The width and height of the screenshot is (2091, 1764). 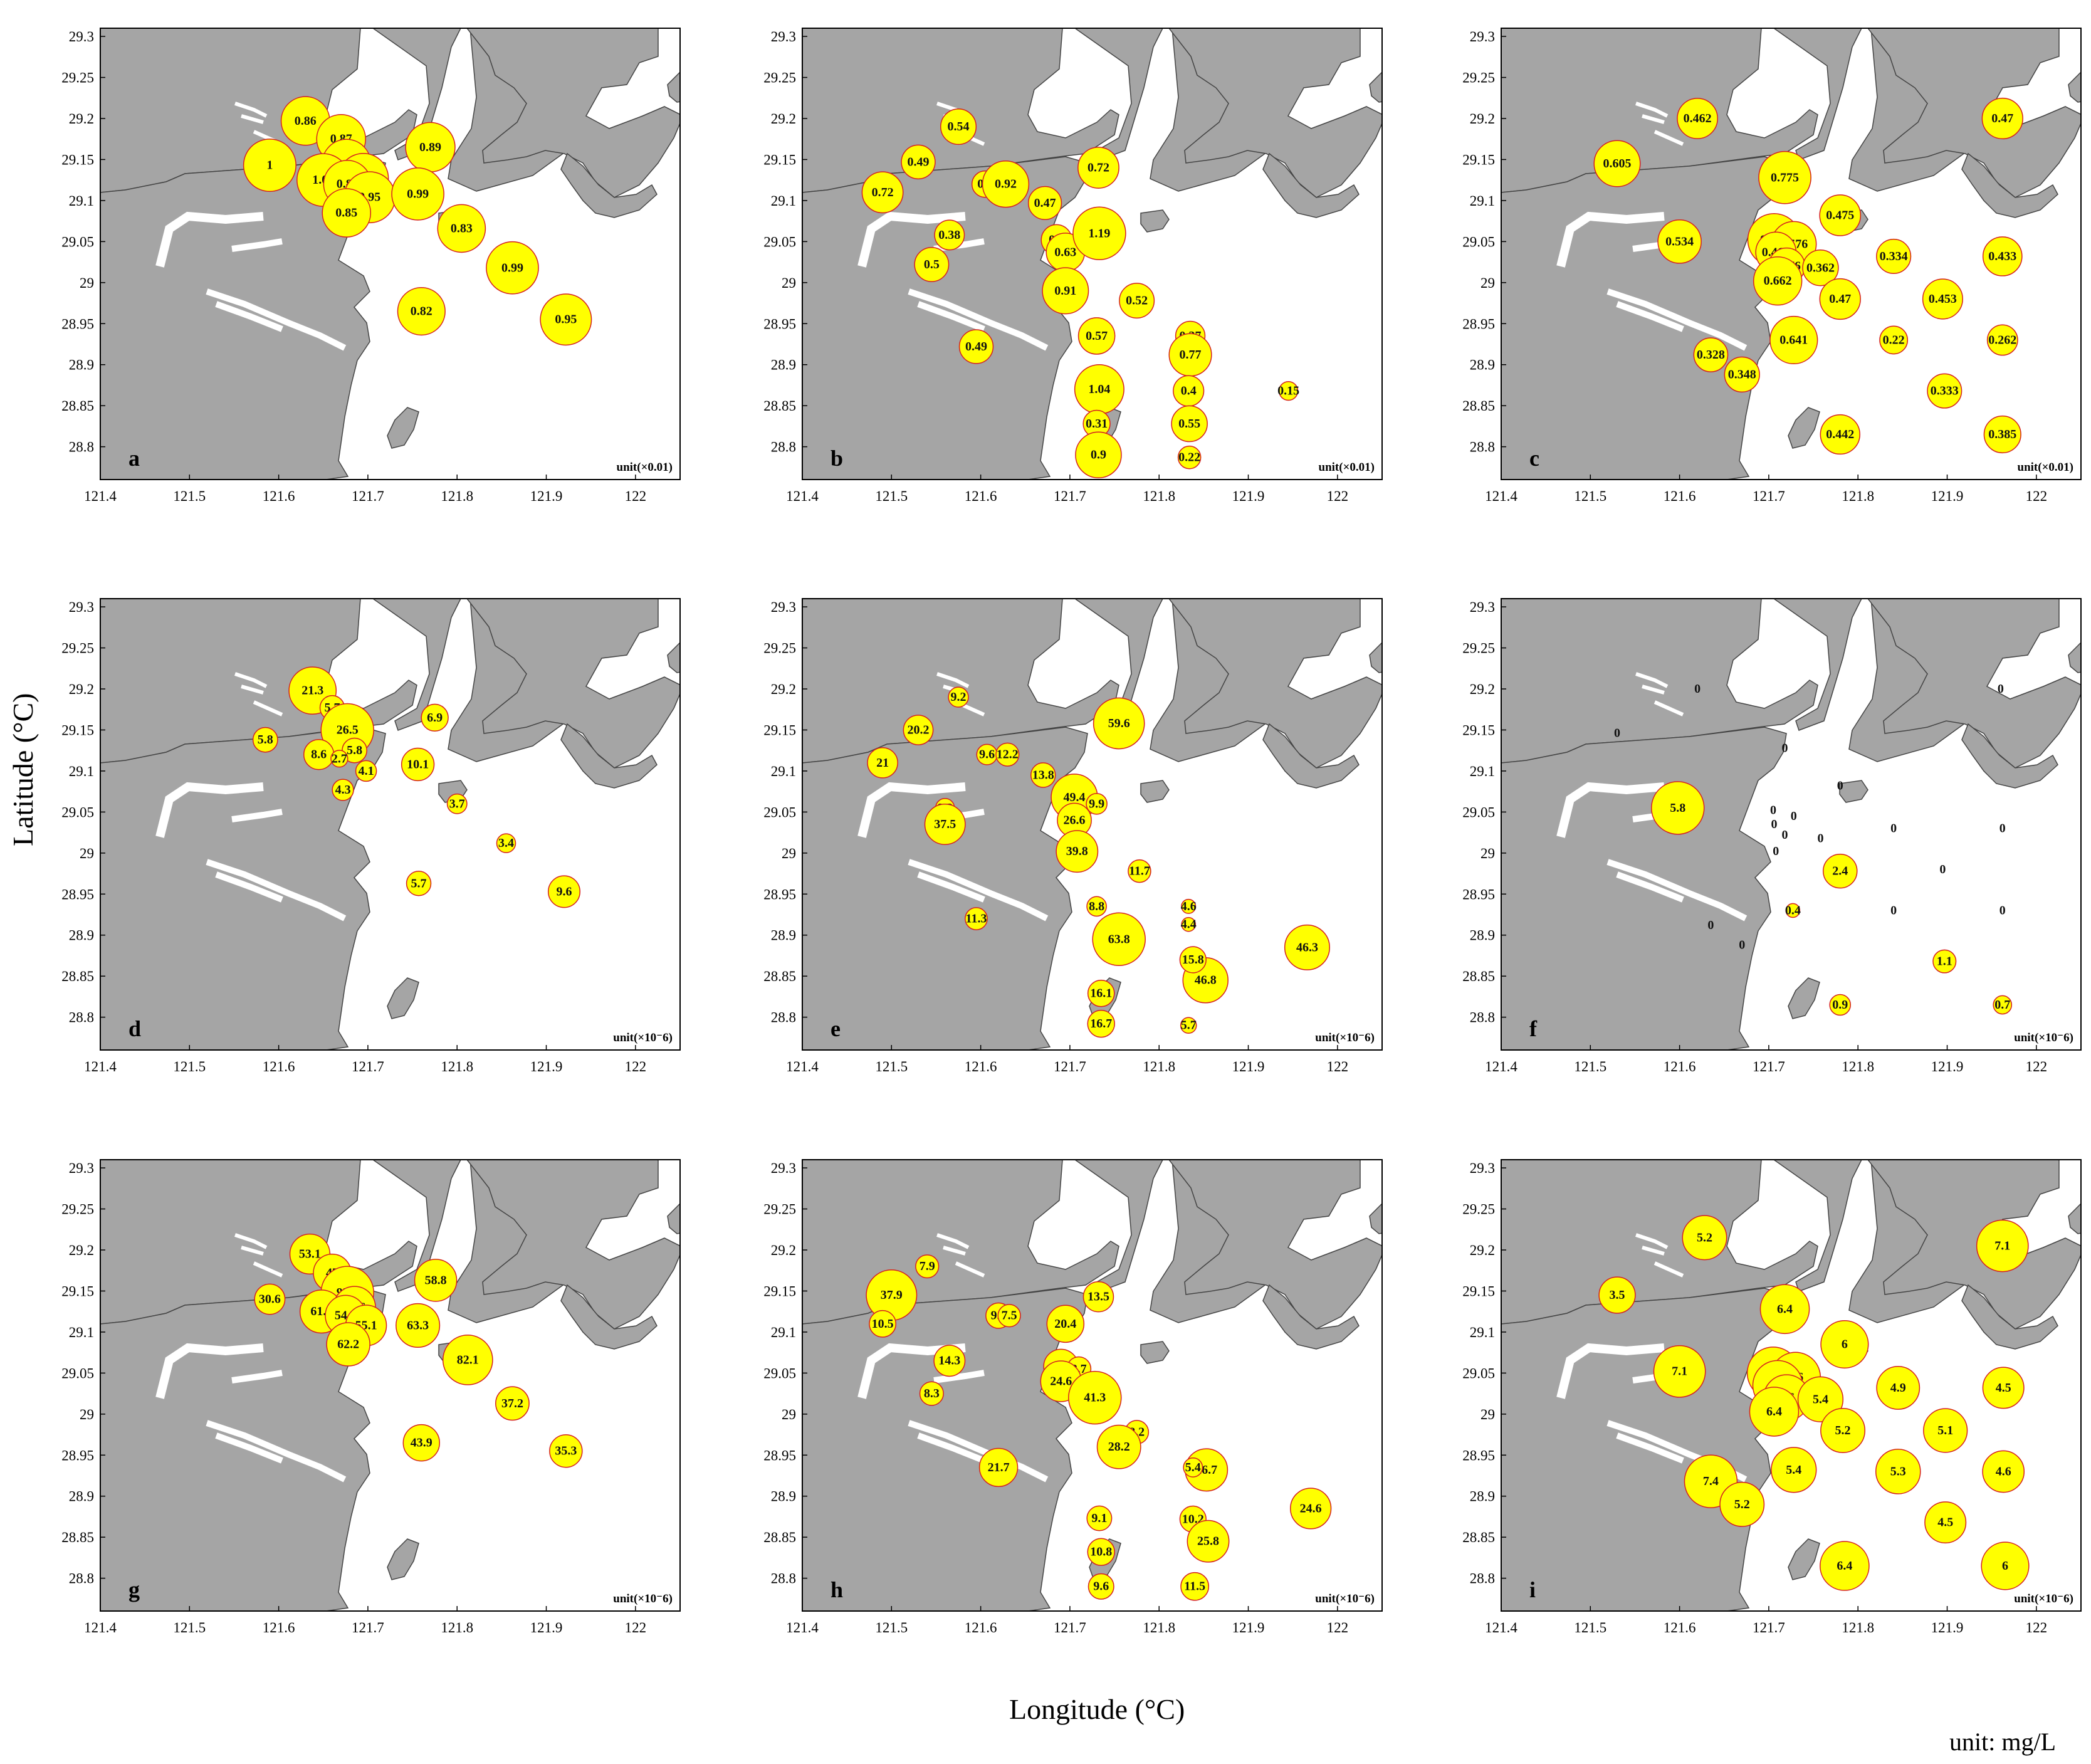 I want to click on station-value-label: 5.2, so click(x=1843, y=1431).